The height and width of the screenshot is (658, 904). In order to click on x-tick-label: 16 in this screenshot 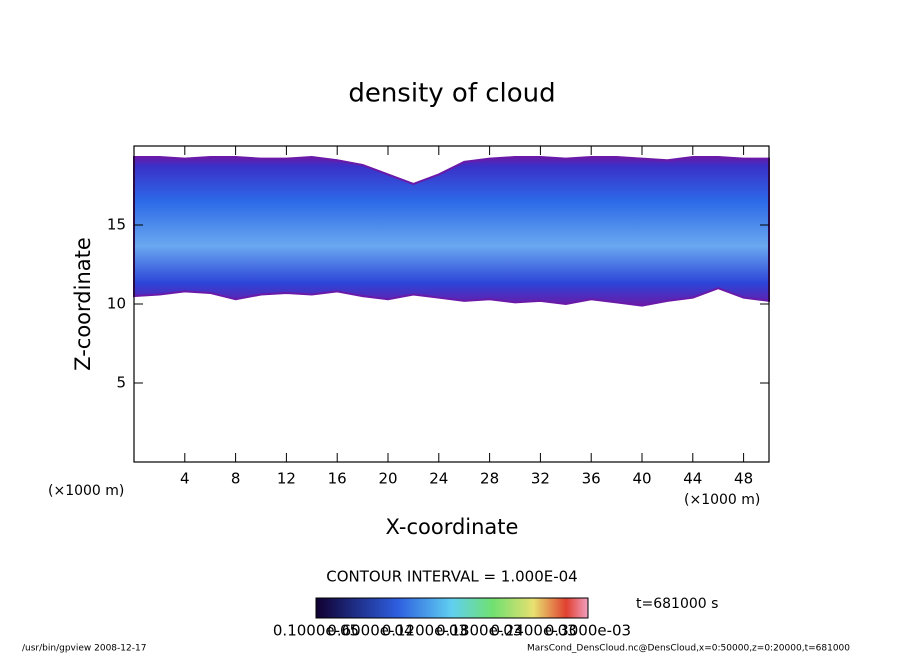, I will do `click(337, 479)`.